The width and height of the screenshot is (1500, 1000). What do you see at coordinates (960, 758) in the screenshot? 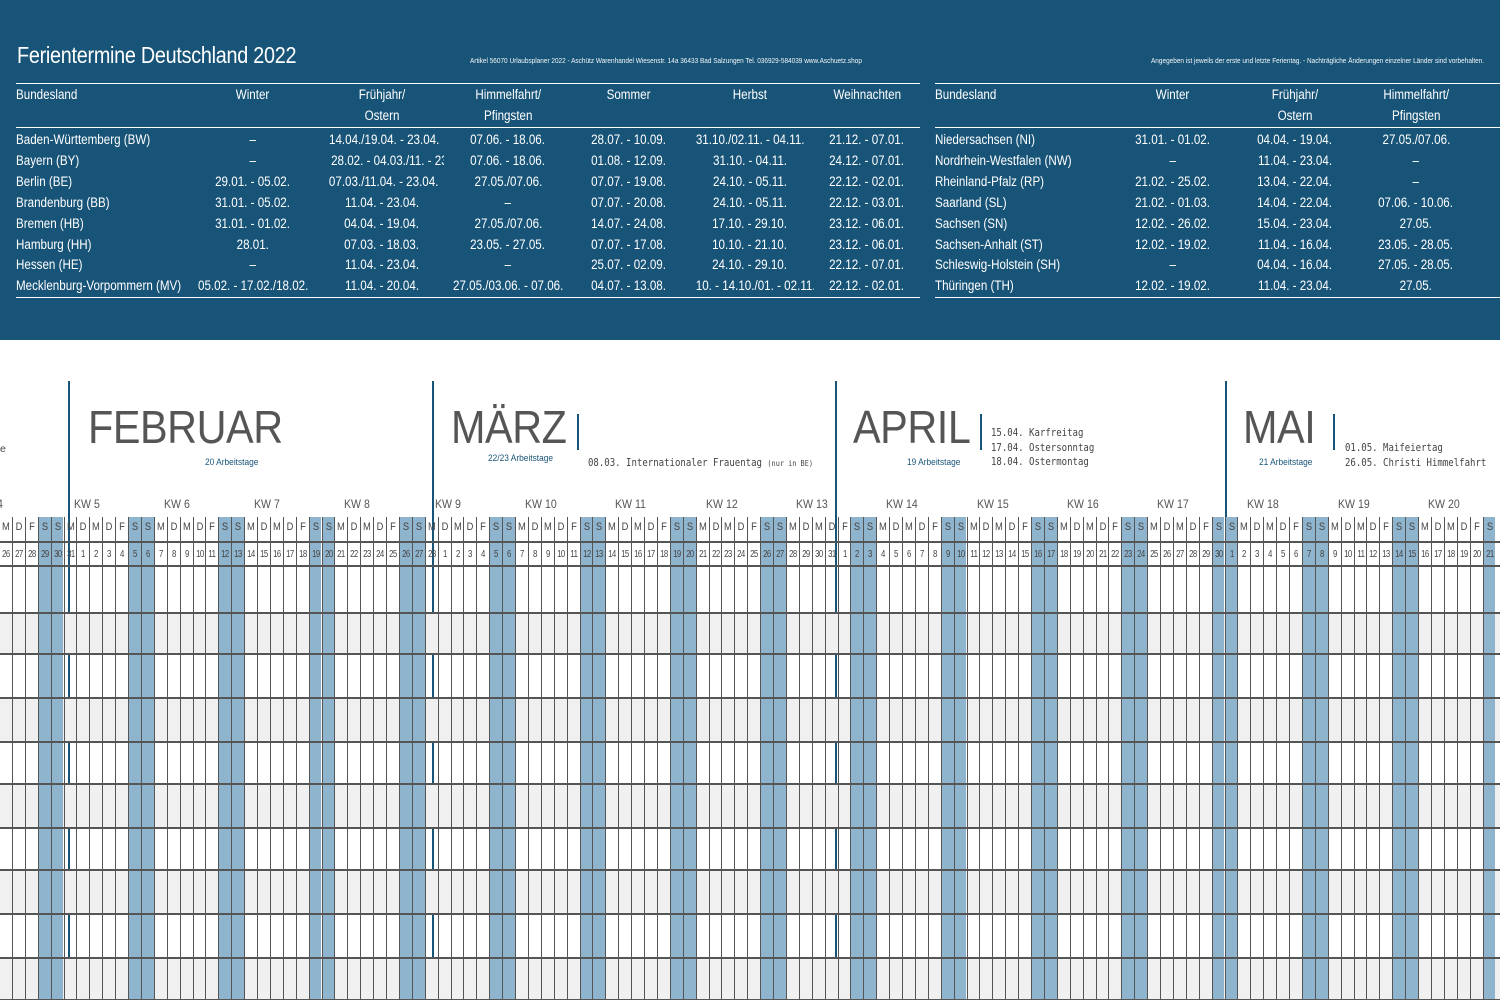
I see `day-column: S 10` at bounding box center [960, 758].